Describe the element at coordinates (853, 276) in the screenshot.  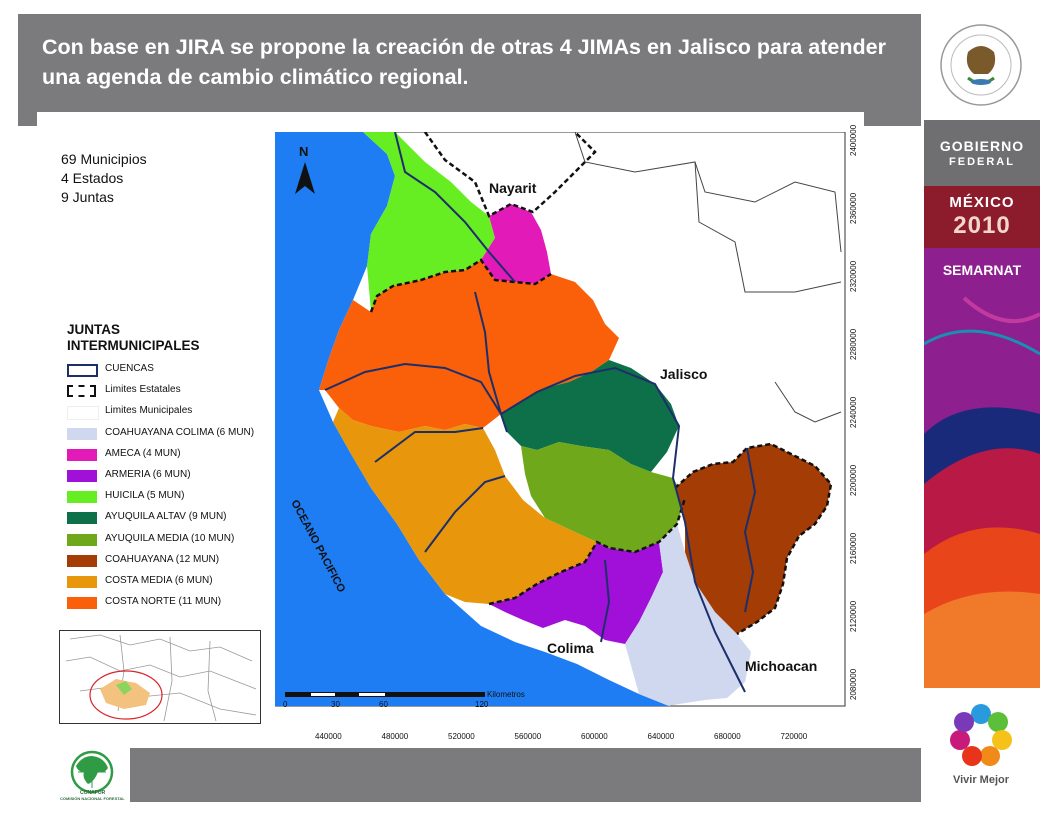
I see `y-tick-label: 2320000` at that location.